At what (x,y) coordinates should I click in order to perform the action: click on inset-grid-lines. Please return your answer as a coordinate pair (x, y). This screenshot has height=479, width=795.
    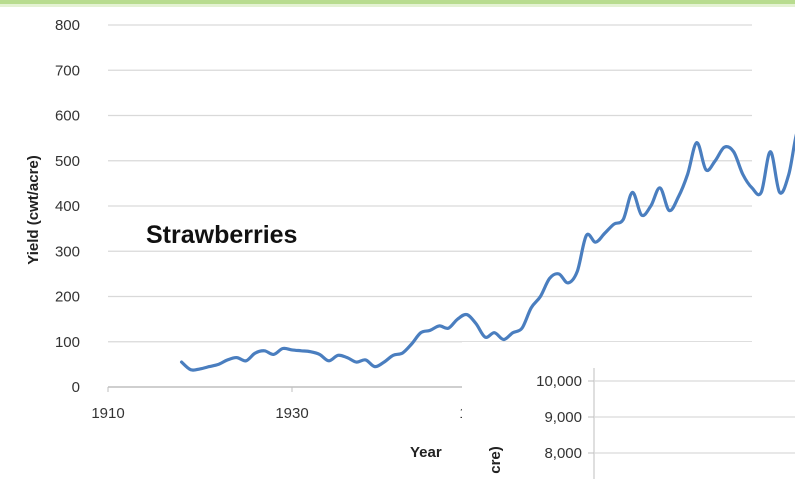
    Looking at the image, I should click on (691, 417).